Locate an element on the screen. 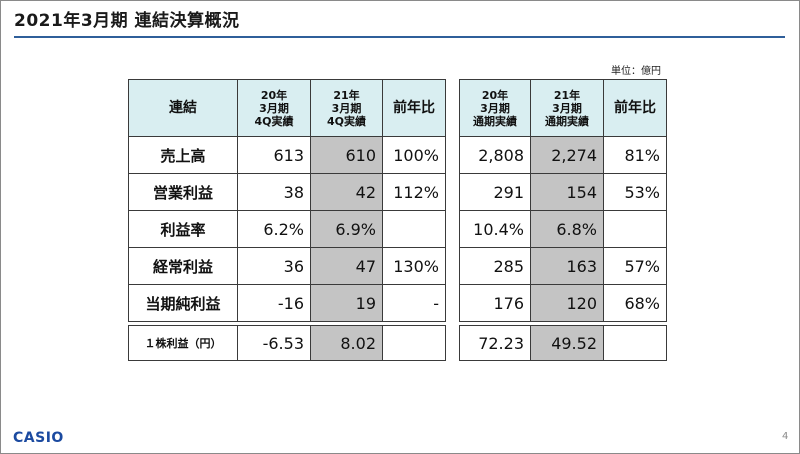  cur-cell: 49.52 is located at coordinates (567, 343).